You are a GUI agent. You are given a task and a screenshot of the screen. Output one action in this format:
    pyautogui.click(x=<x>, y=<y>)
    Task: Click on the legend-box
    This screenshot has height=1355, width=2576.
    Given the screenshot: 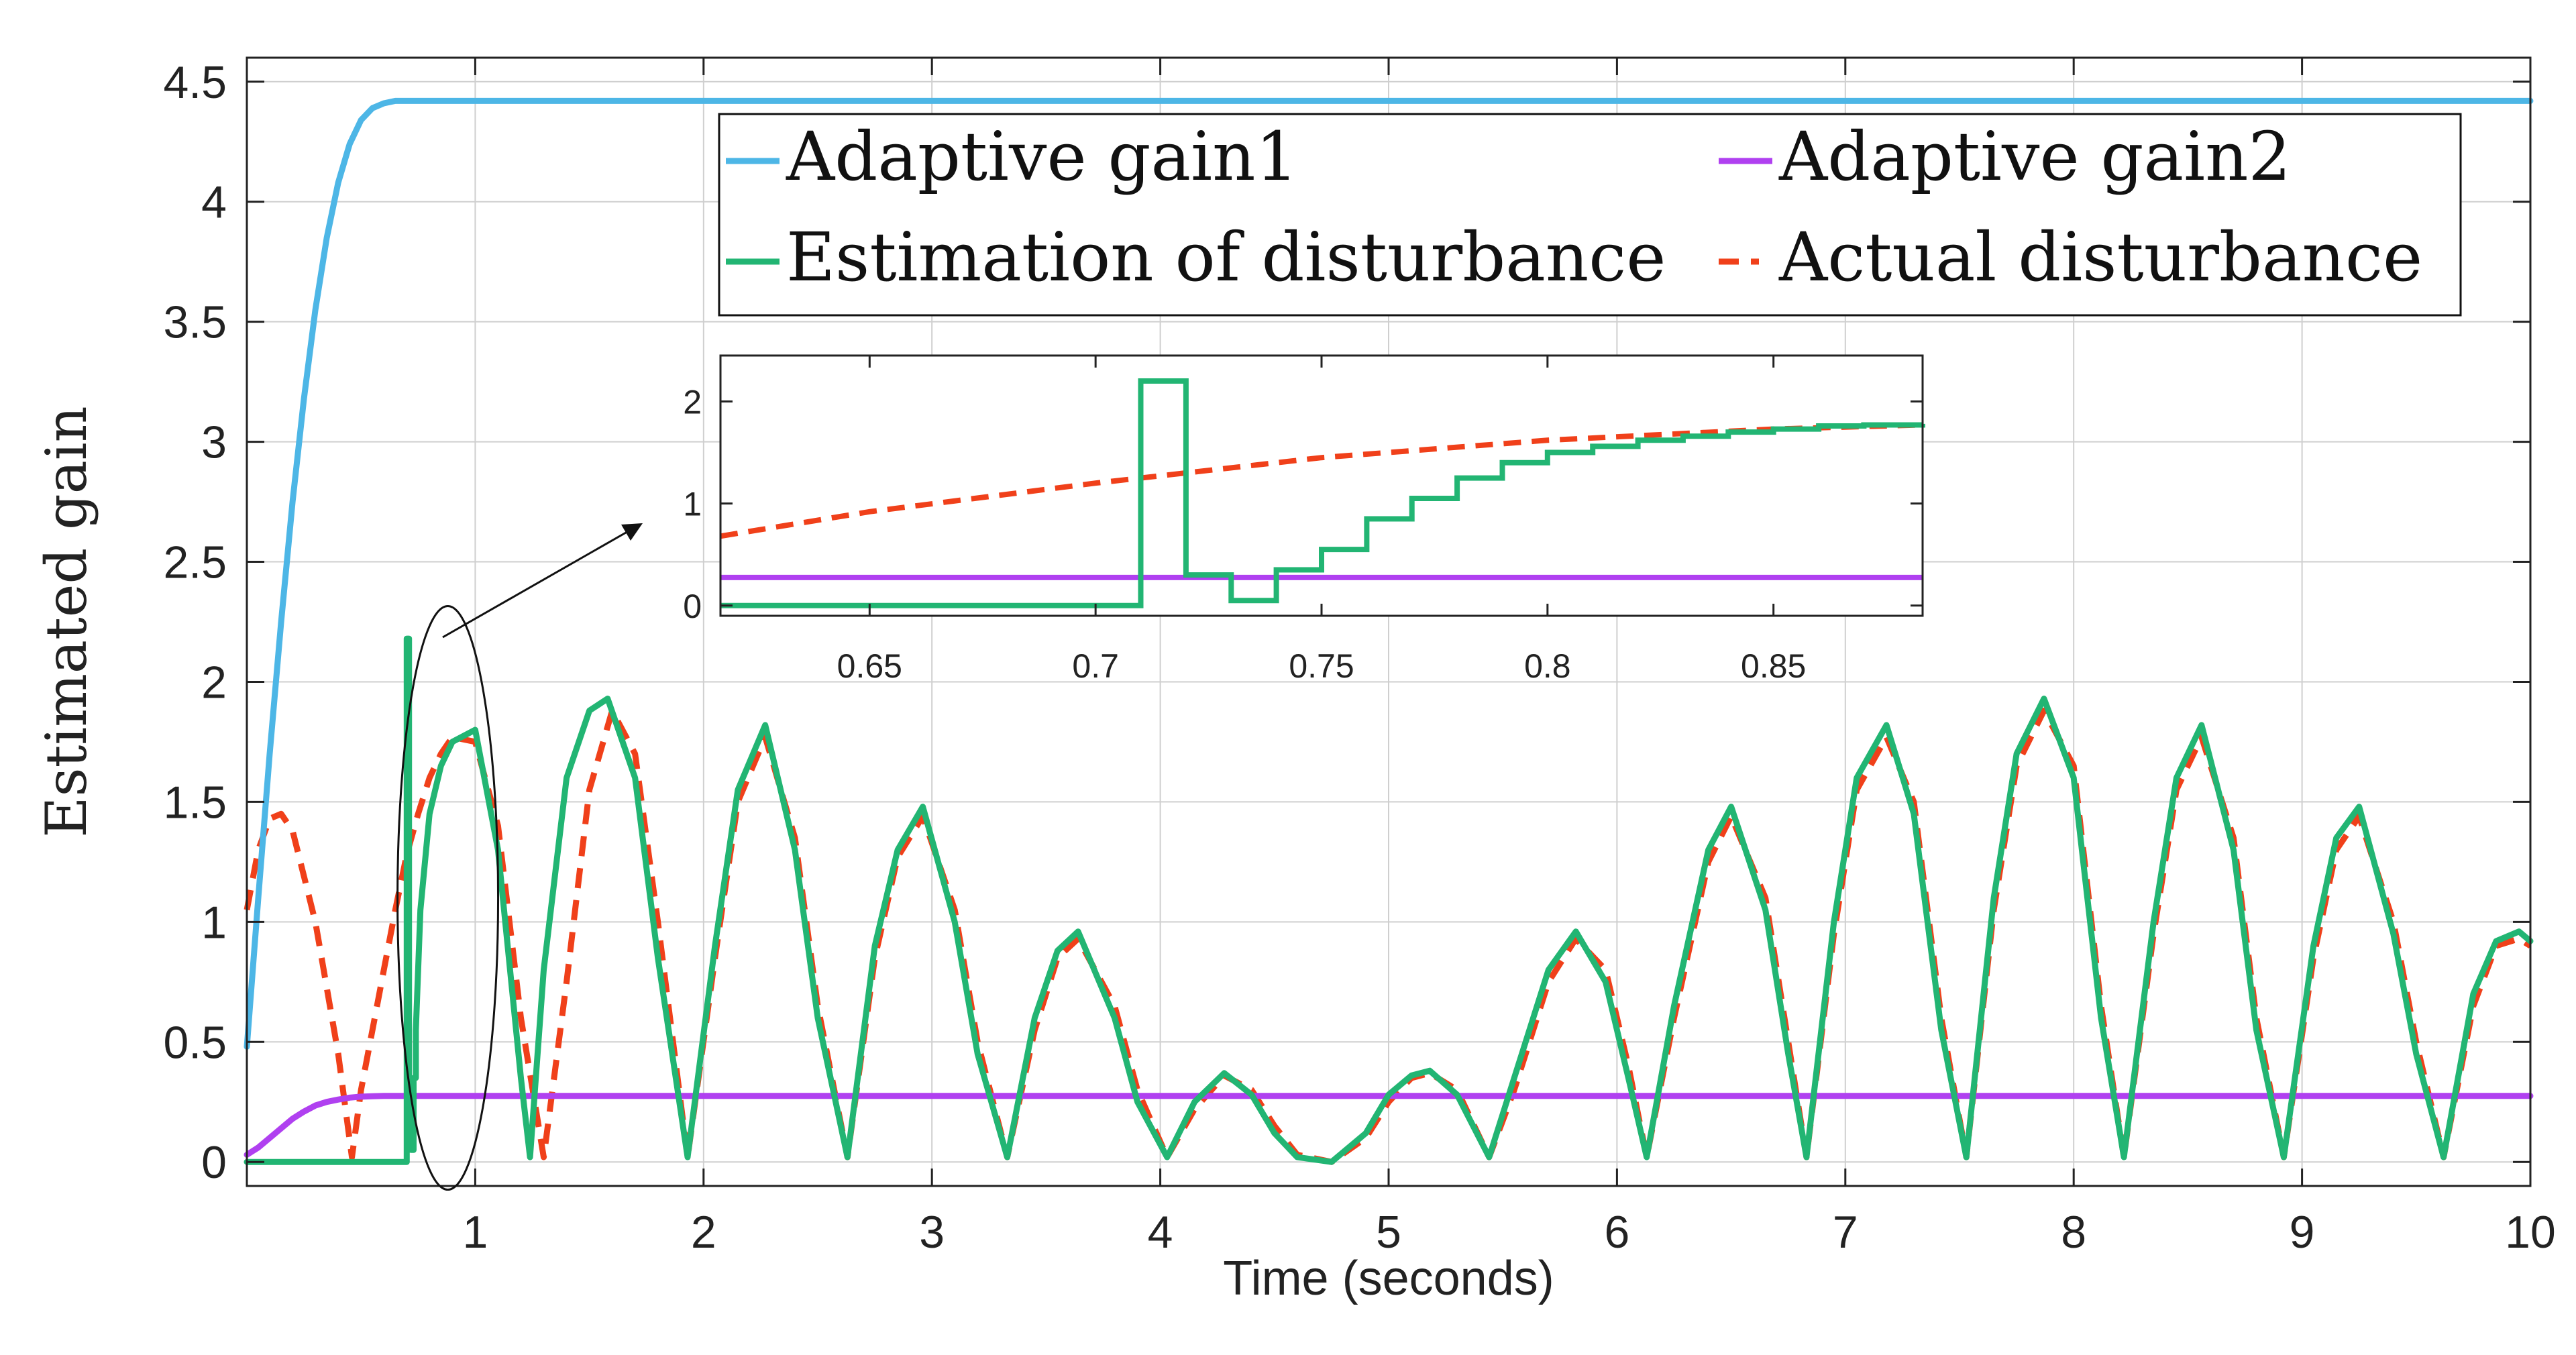 What is the action you would take?
    pyautogui.click(x=1590, y=215)
    